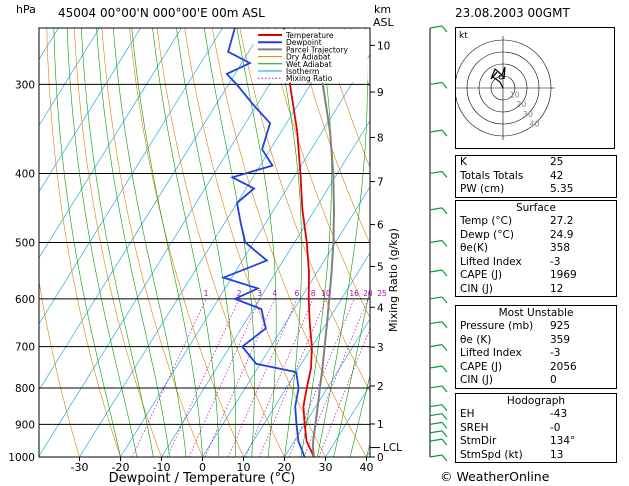 This screenshot has height=486, width=629. Describe the element at coordinates (536, 222) in the screenshot. I see `table-row: Temp (°C) 27.2` at that location.